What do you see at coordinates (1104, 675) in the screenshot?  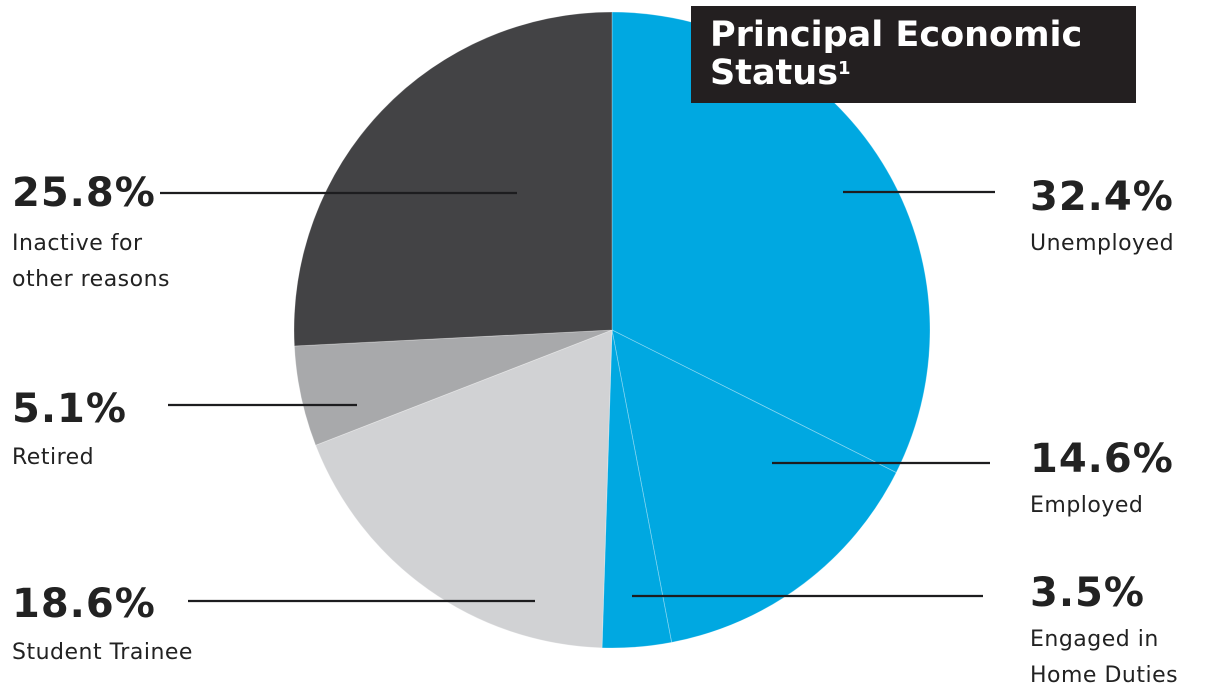 I see `slice-label: Home Duties` at bounding box center [1104, 675].